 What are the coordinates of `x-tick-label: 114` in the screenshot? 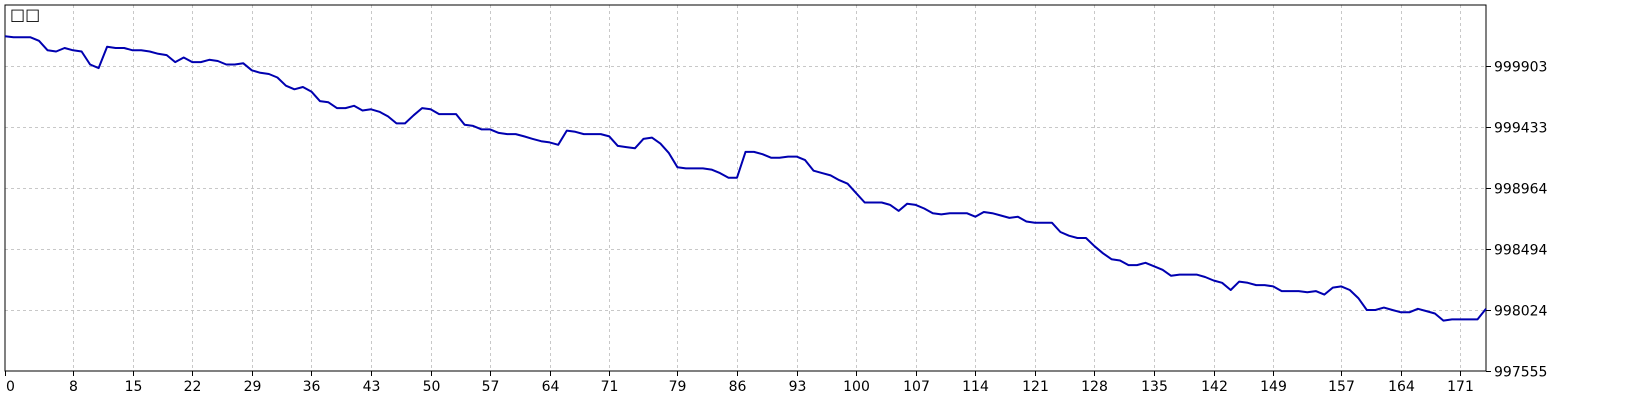 It's located at (975, 387).